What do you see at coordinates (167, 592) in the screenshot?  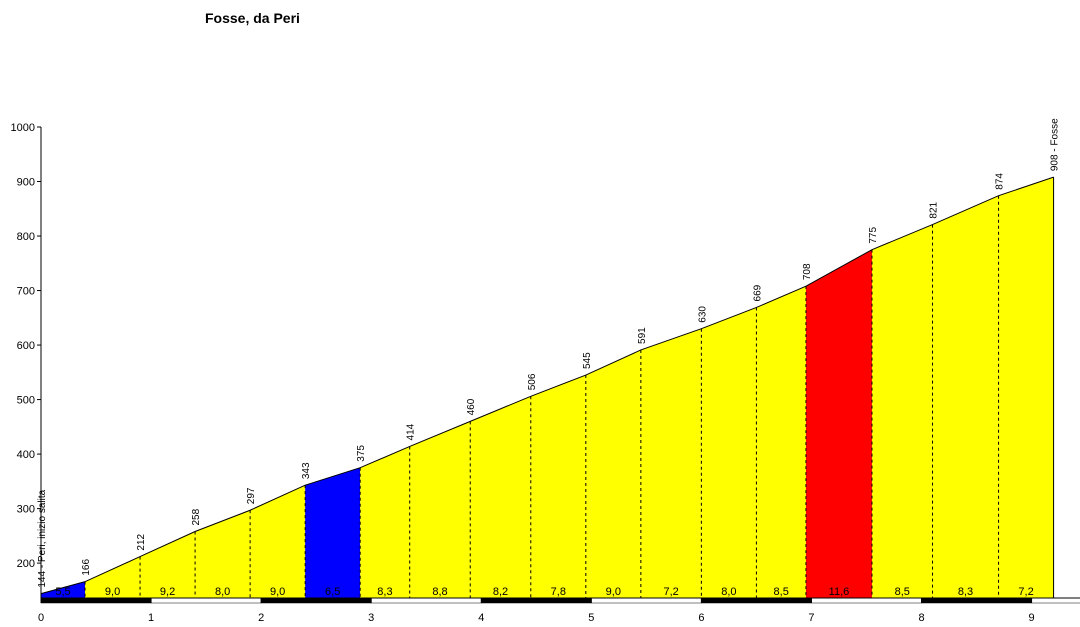 I see `gradient-label: 9,2` at bounding box center [167, 592].